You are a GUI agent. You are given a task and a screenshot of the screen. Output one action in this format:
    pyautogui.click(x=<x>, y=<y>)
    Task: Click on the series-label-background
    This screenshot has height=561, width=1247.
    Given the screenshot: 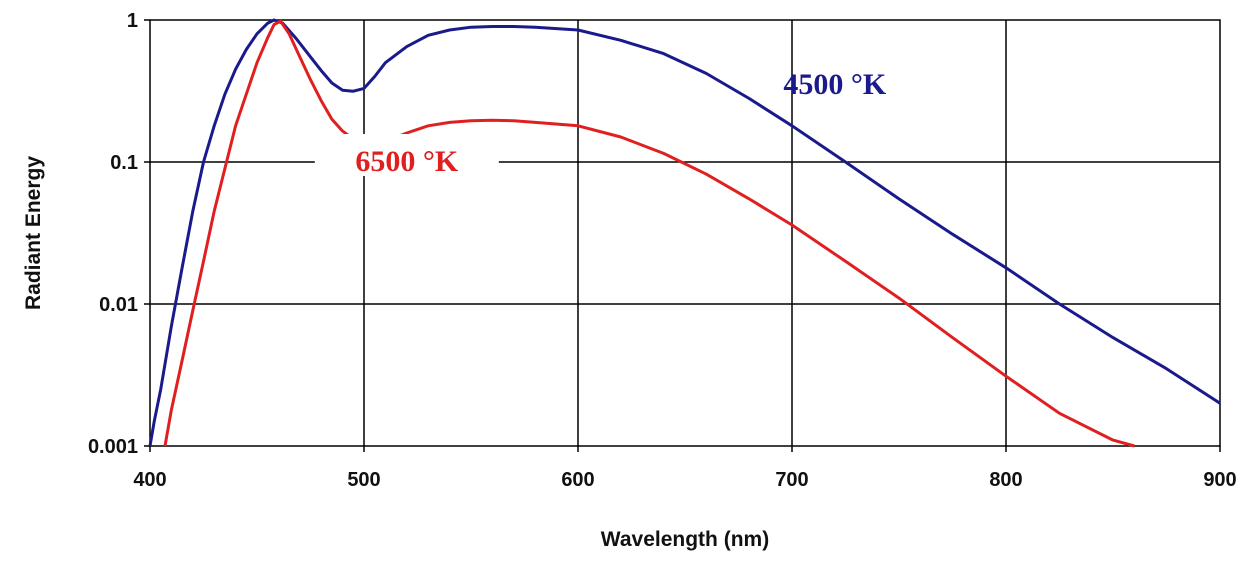 What is the action you would take?
    pyautogui.click(x=406, y=155)
    